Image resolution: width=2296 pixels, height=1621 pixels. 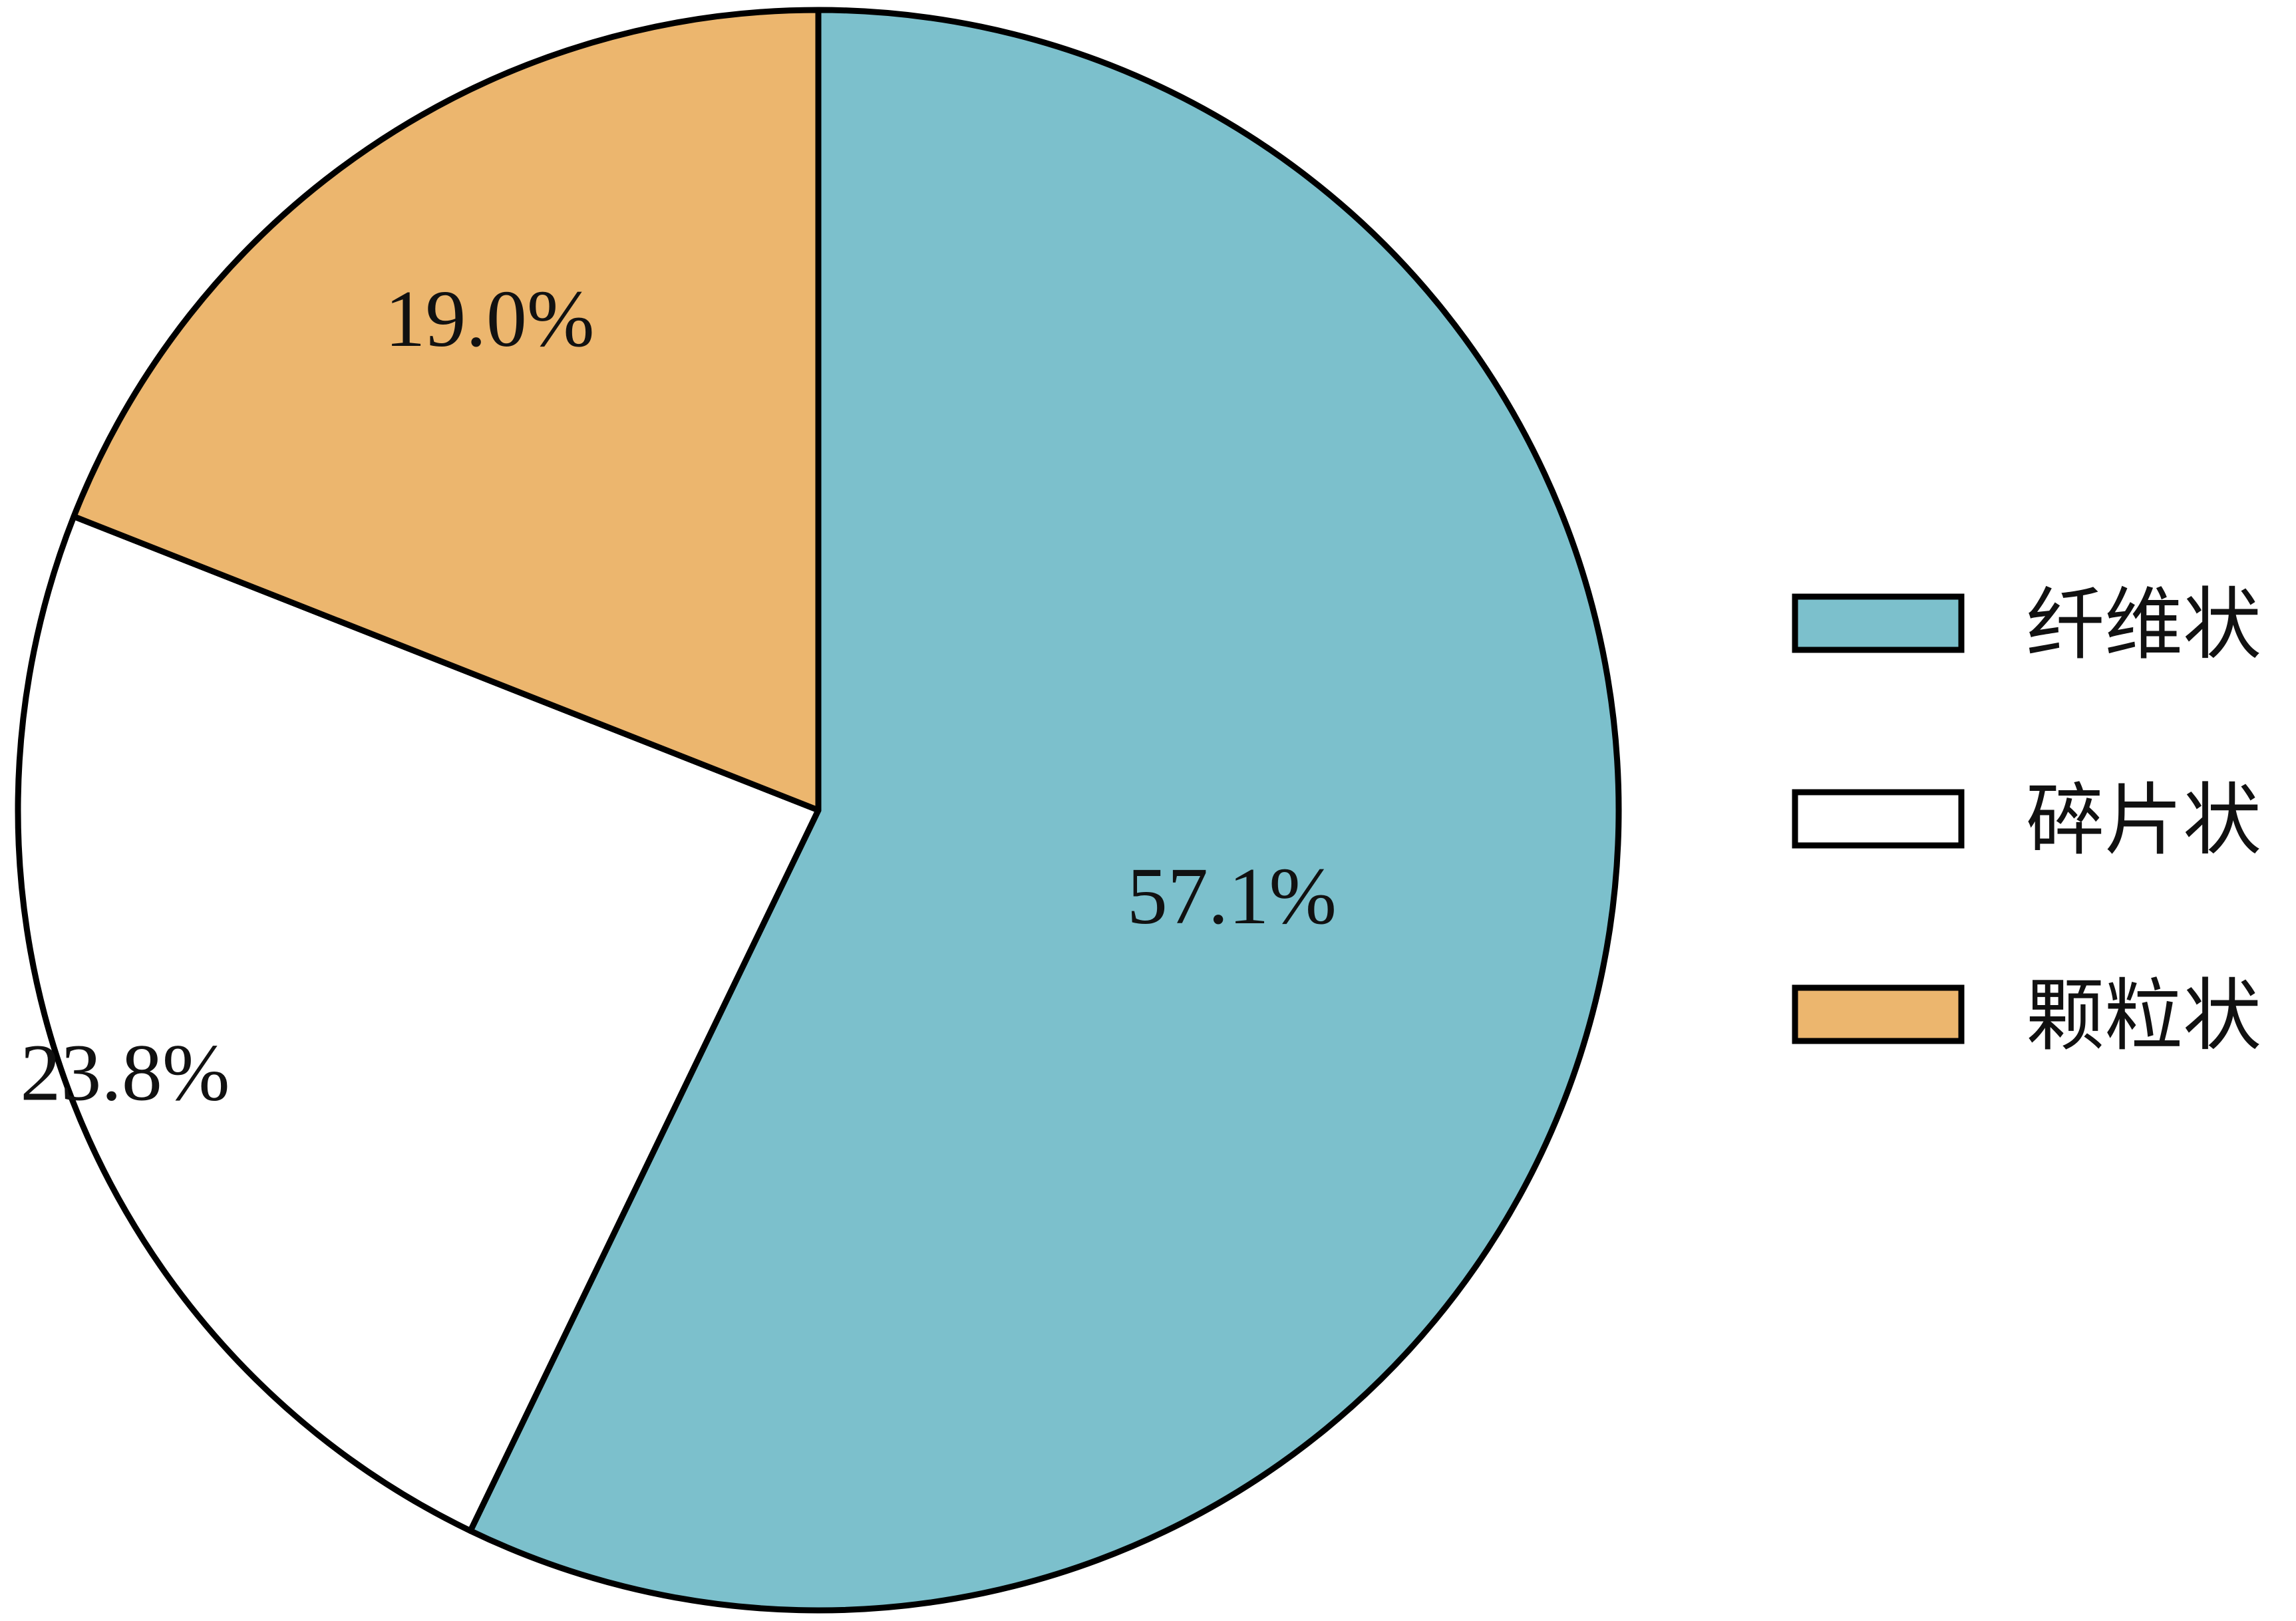 I want to click on pct-label-3: 19.0%, so click(x=489, y=319).